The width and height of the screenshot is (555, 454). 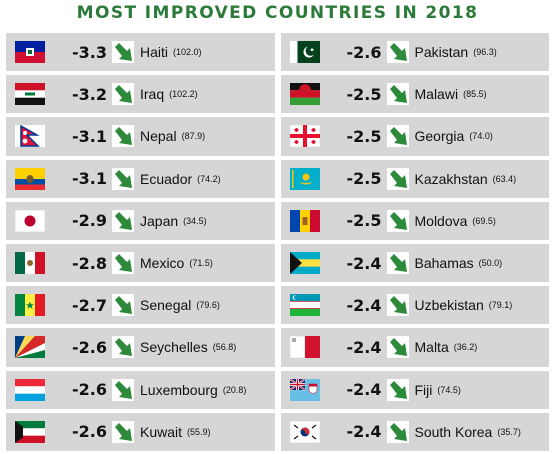 I want to click on country-row-haiti: -3.3 Haiti (102.0), so click(x=140, y=52).